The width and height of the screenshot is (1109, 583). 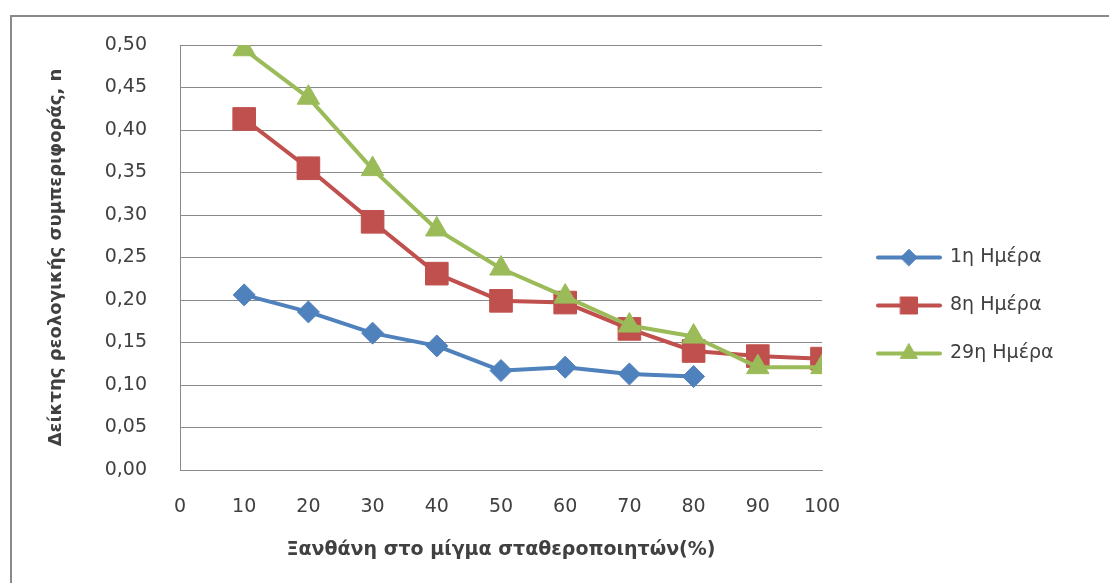 I want to click on y-tick-label: 0,00, so click(x=125, y=467).